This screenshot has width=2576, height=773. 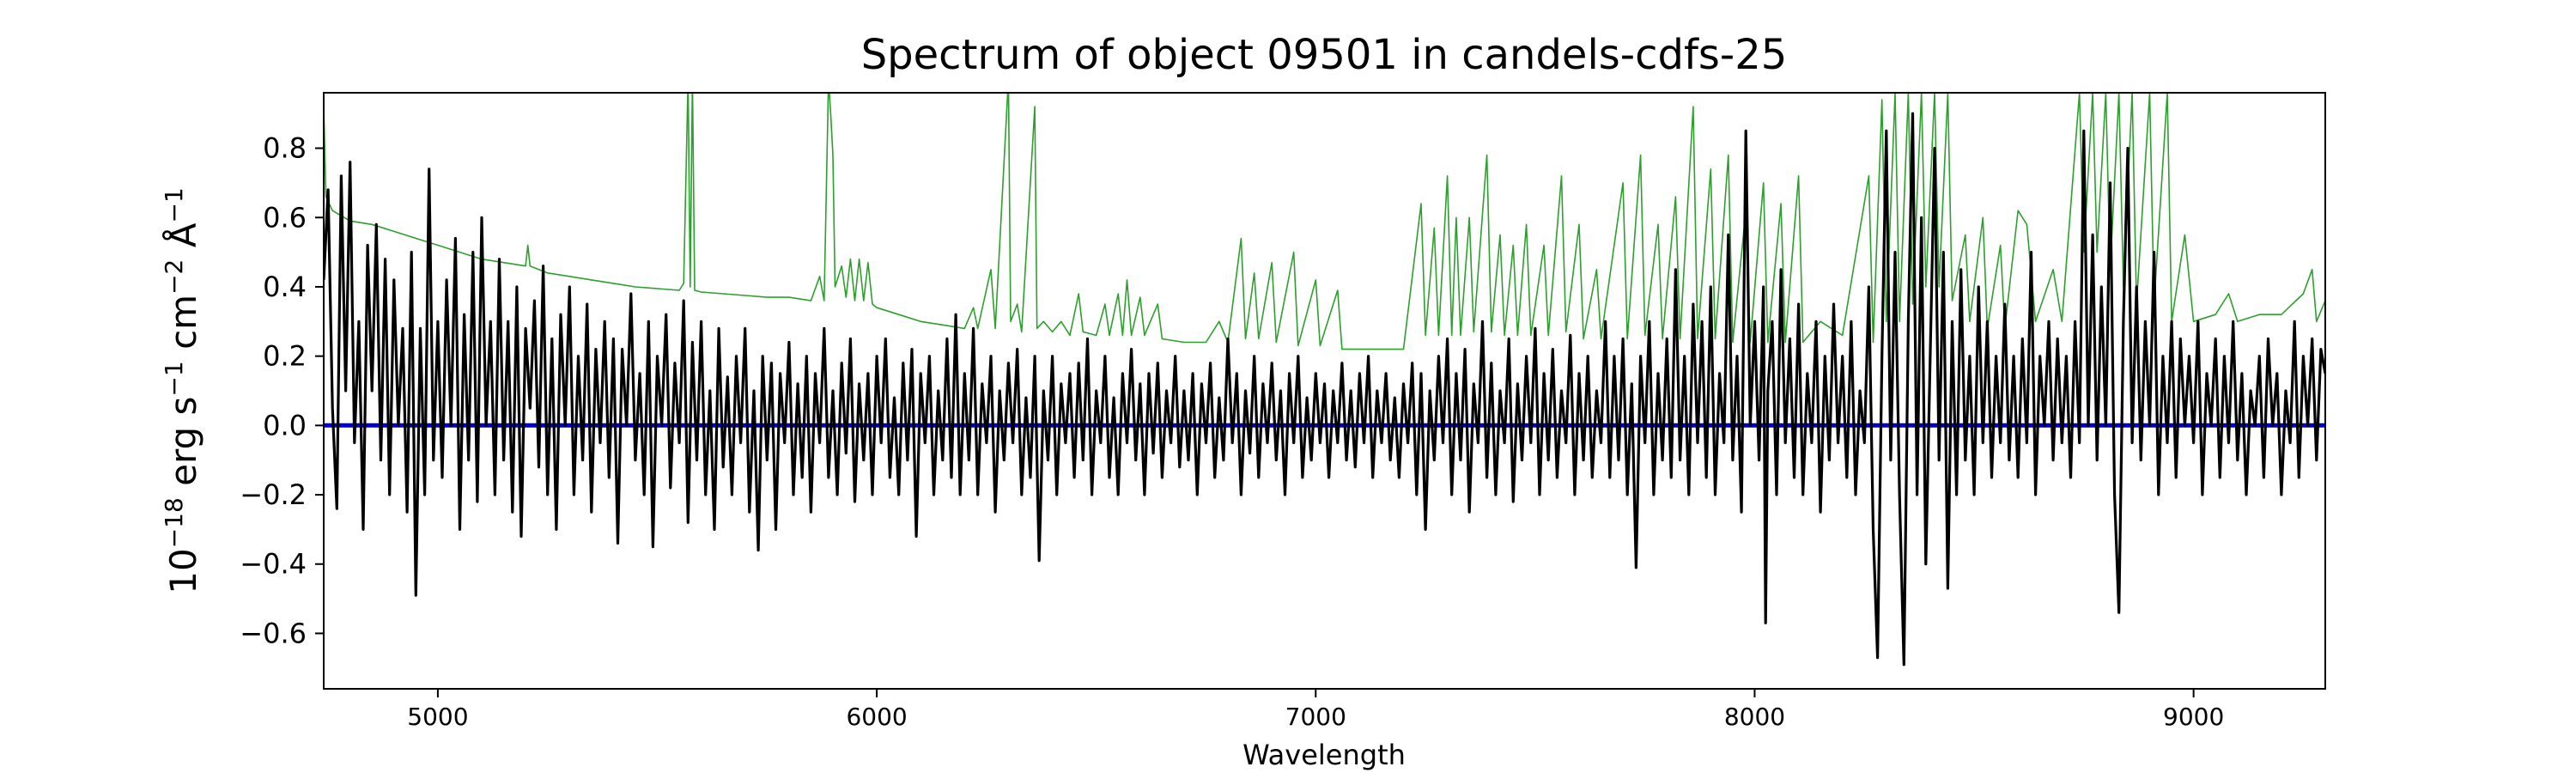 What do you see at coordinates (273, 633) in the screenshot?
I see `y-tick-label: −0.6` at bounding box center [273, 633].